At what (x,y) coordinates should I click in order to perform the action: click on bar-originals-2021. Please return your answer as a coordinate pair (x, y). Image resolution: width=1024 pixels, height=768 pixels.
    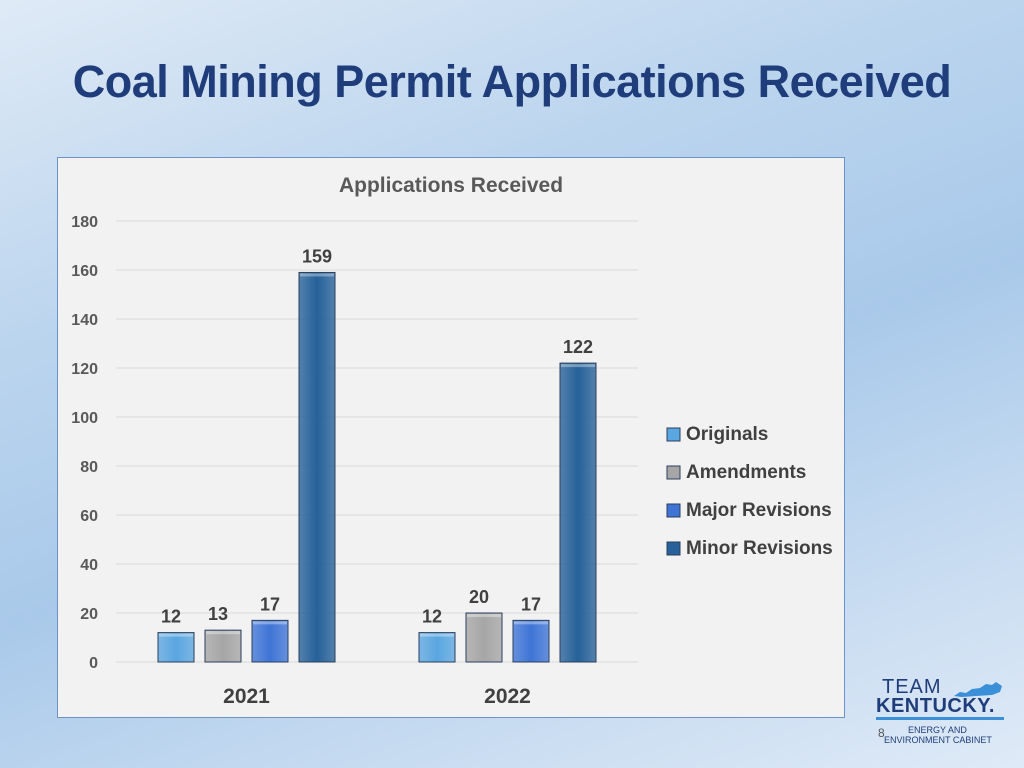
    Looking at the image, I should click on (176, 647).